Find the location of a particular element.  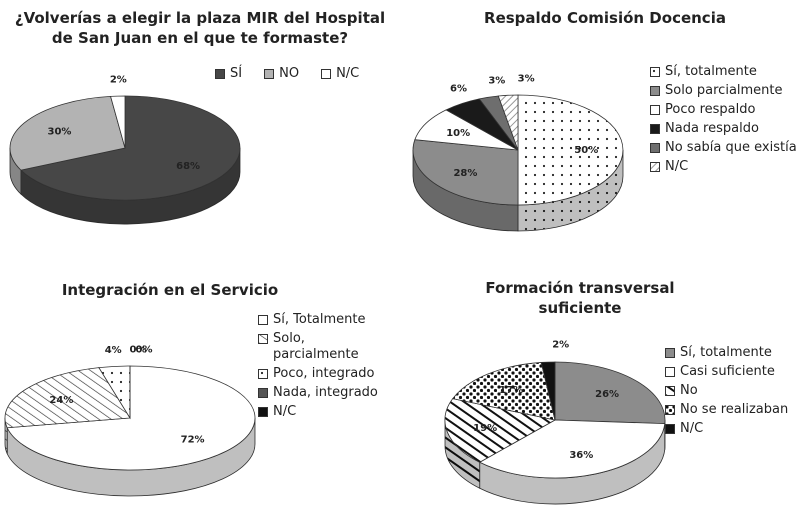

legend-label: Solo parcialmente is located at coordinates (724, 90).